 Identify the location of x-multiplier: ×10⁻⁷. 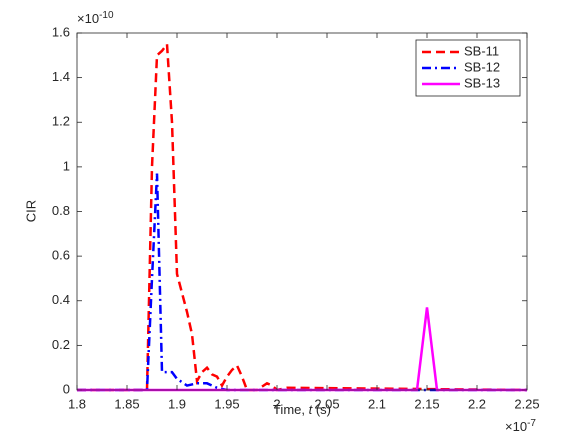
(520, 426).